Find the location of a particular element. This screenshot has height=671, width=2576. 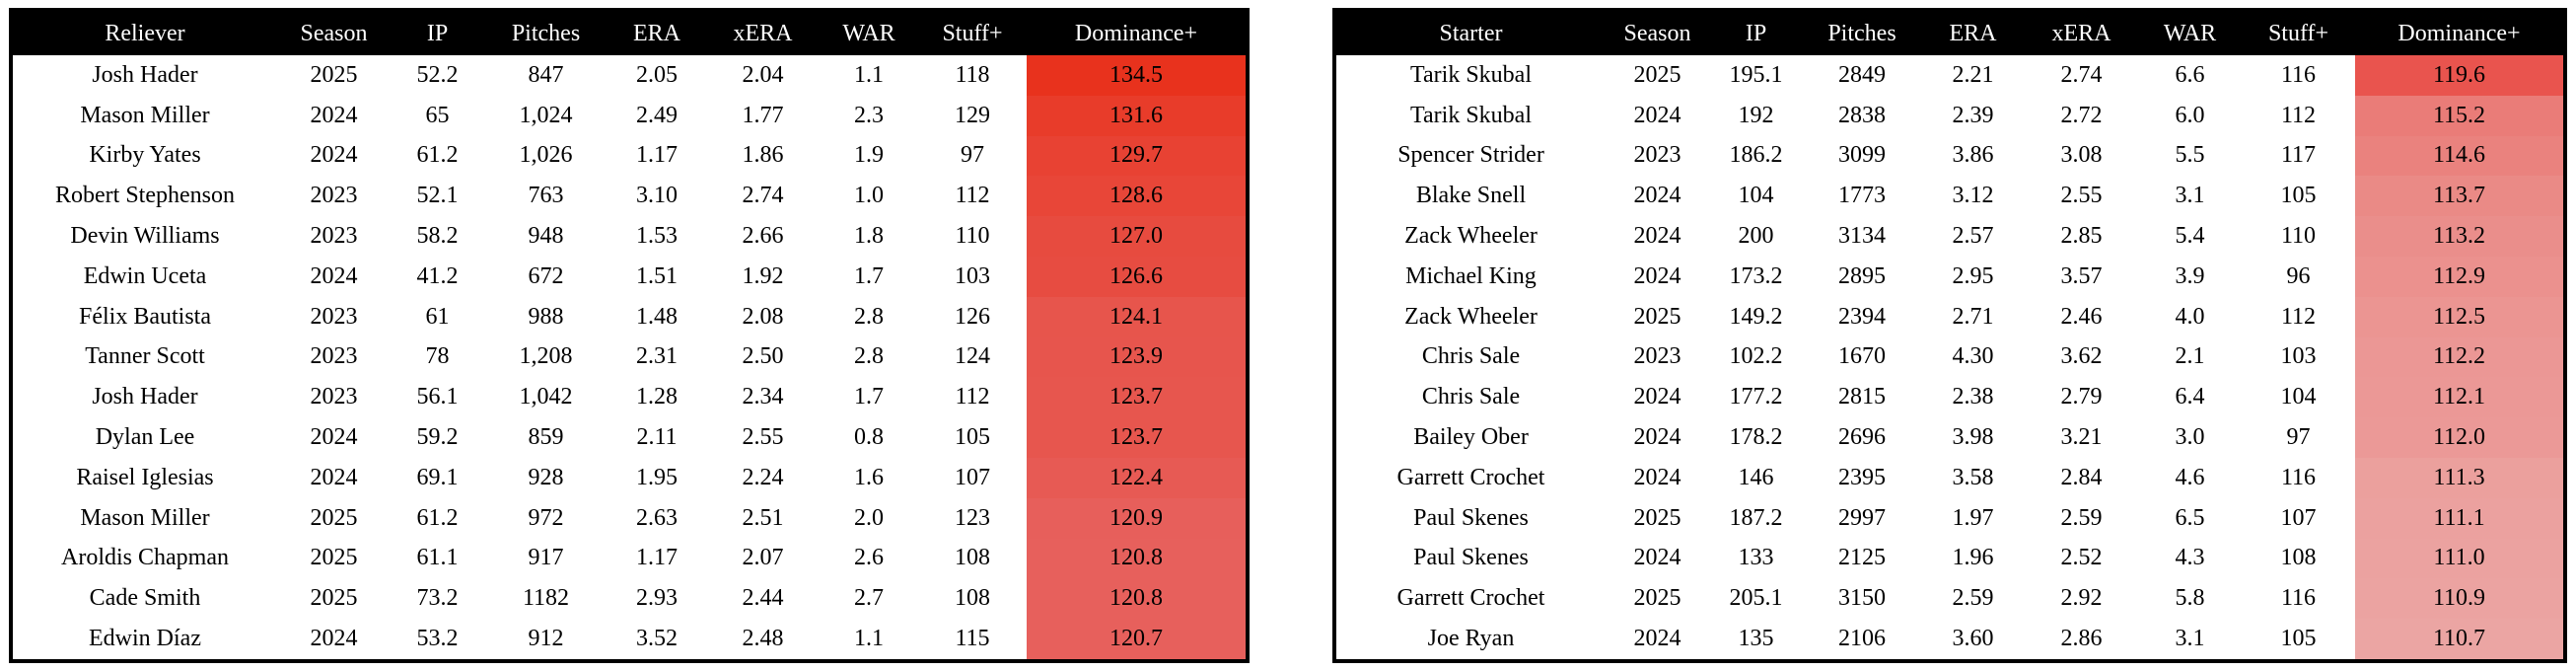

table-cell: 3.08 is located at coordinates (2081, 156).